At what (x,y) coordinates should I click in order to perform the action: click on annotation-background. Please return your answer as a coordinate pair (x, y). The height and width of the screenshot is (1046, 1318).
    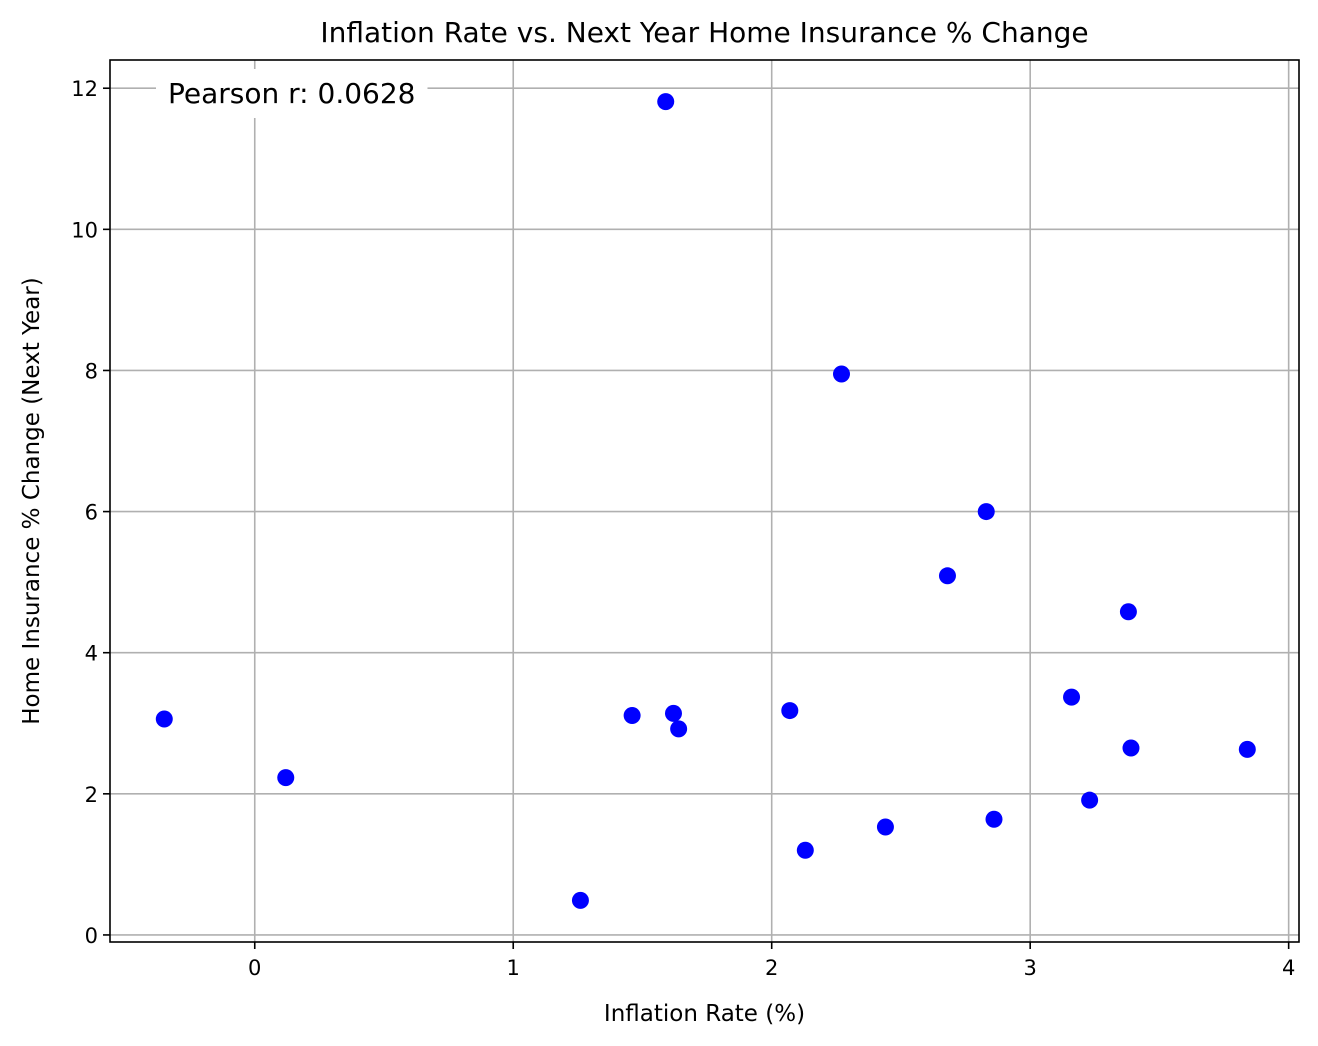
    Looking at the image, I should click on (292, 93).